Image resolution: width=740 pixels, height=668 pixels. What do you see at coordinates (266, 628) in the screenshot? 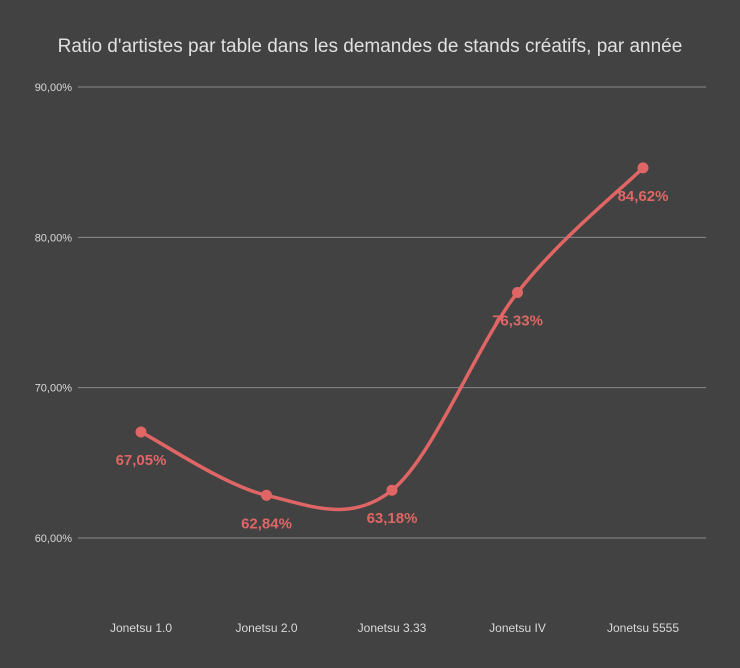
I see `x-tick-label: Jonetsu 2.0` at bounding box center [266, 628].